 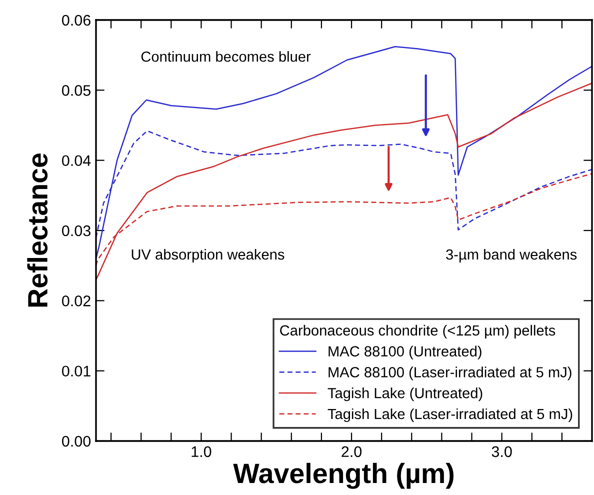 What do you see at coordinates (76, 441) in the screenshot?
I see `y-tick-label: 0.00` at bounding box center [76, 441].